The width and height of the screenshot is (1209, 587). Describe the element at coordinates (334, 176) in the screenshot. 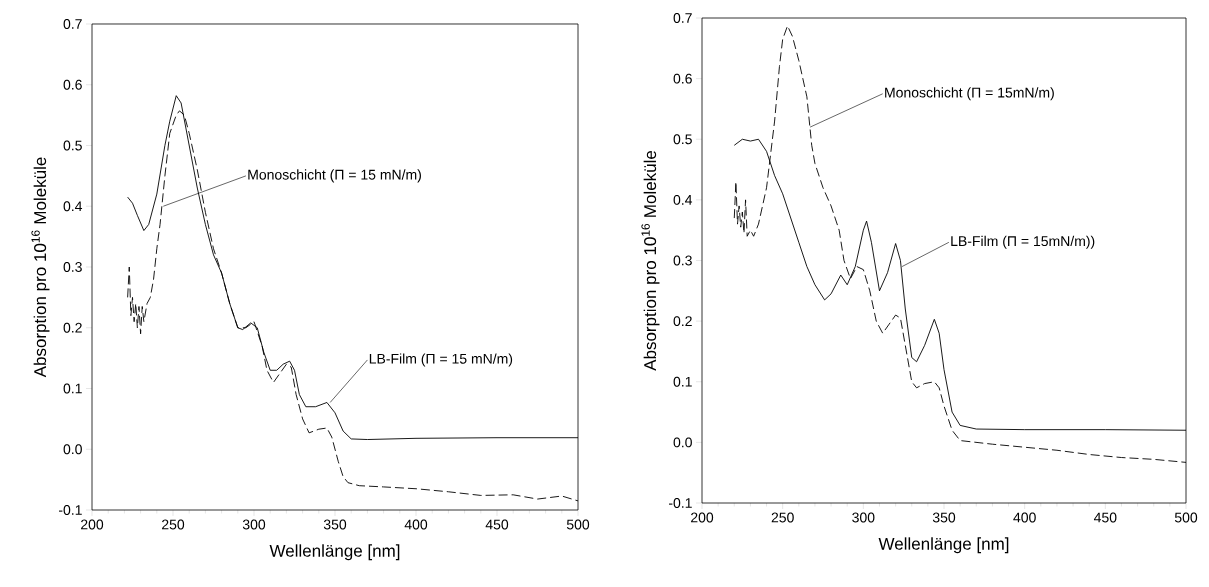

I see `annotation: Monoschicht (Π = 15 mN/m)` at that location.